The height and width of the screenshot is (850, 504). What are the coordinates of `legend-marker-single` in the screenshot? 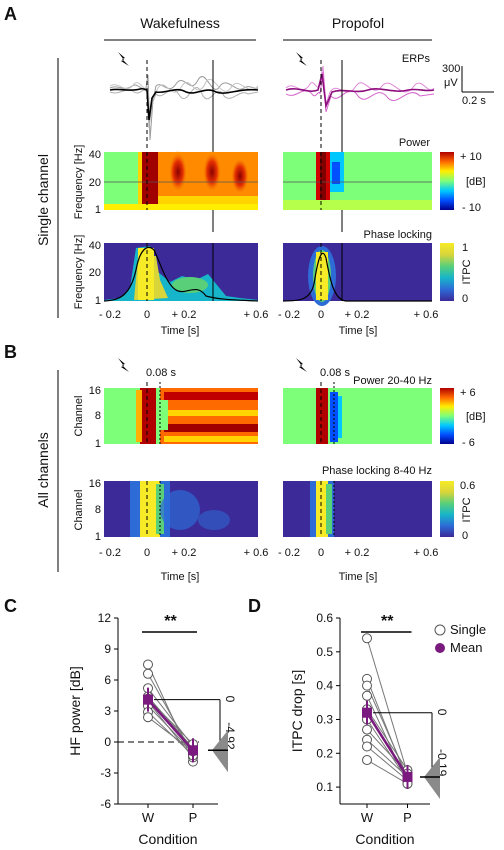 It's located at (440, 630).